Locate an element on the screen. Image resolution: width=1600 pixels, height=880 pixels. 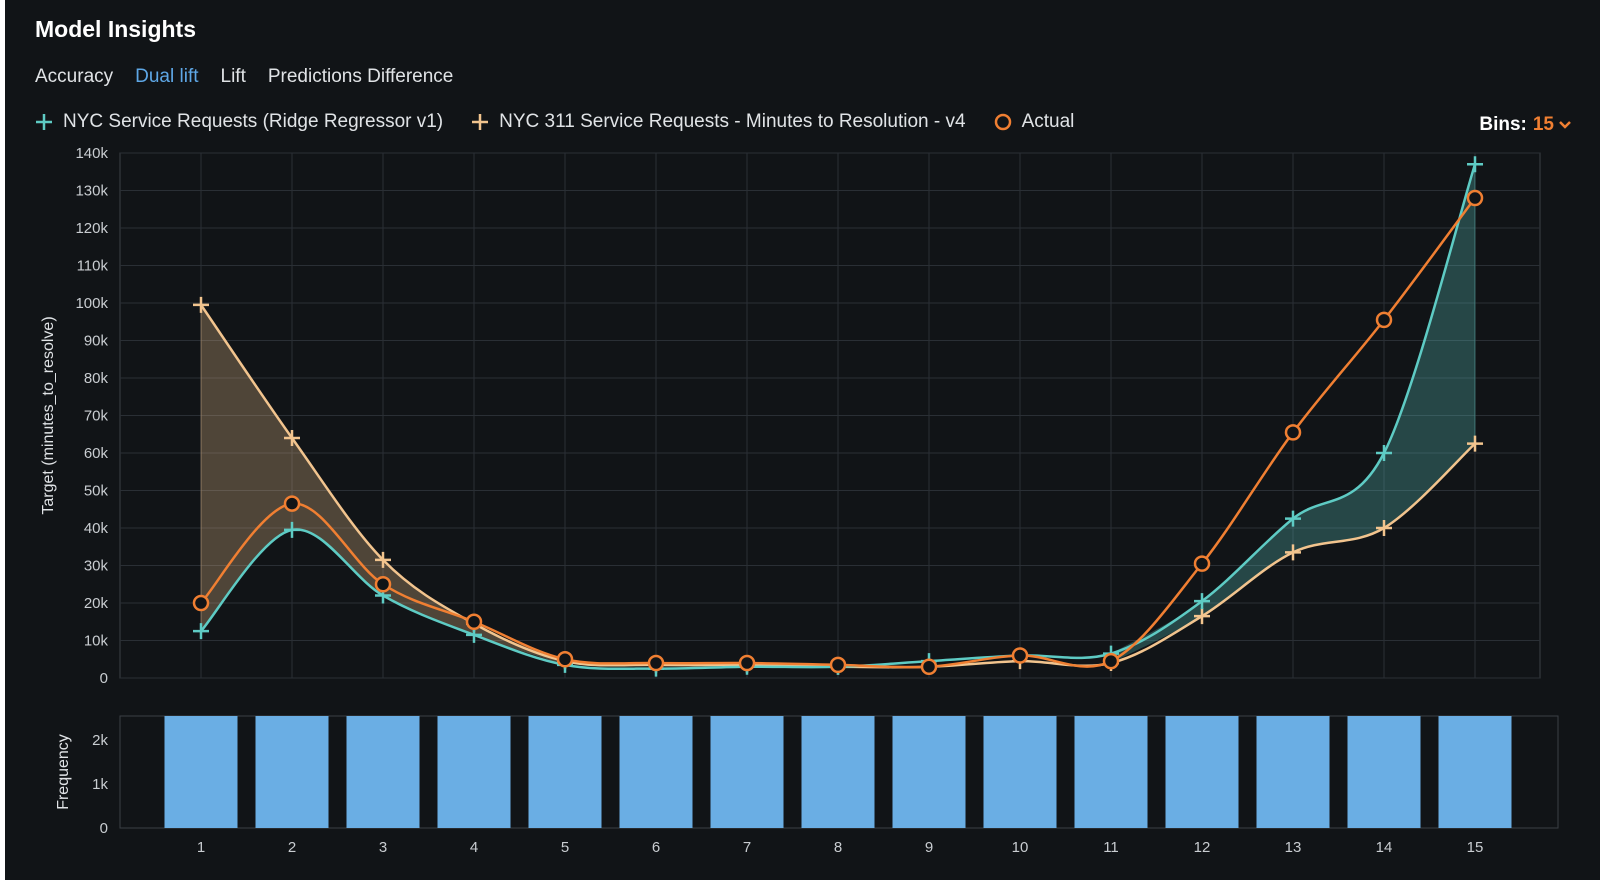
y-tick-label: 0 is located at coordinates (104, 678).